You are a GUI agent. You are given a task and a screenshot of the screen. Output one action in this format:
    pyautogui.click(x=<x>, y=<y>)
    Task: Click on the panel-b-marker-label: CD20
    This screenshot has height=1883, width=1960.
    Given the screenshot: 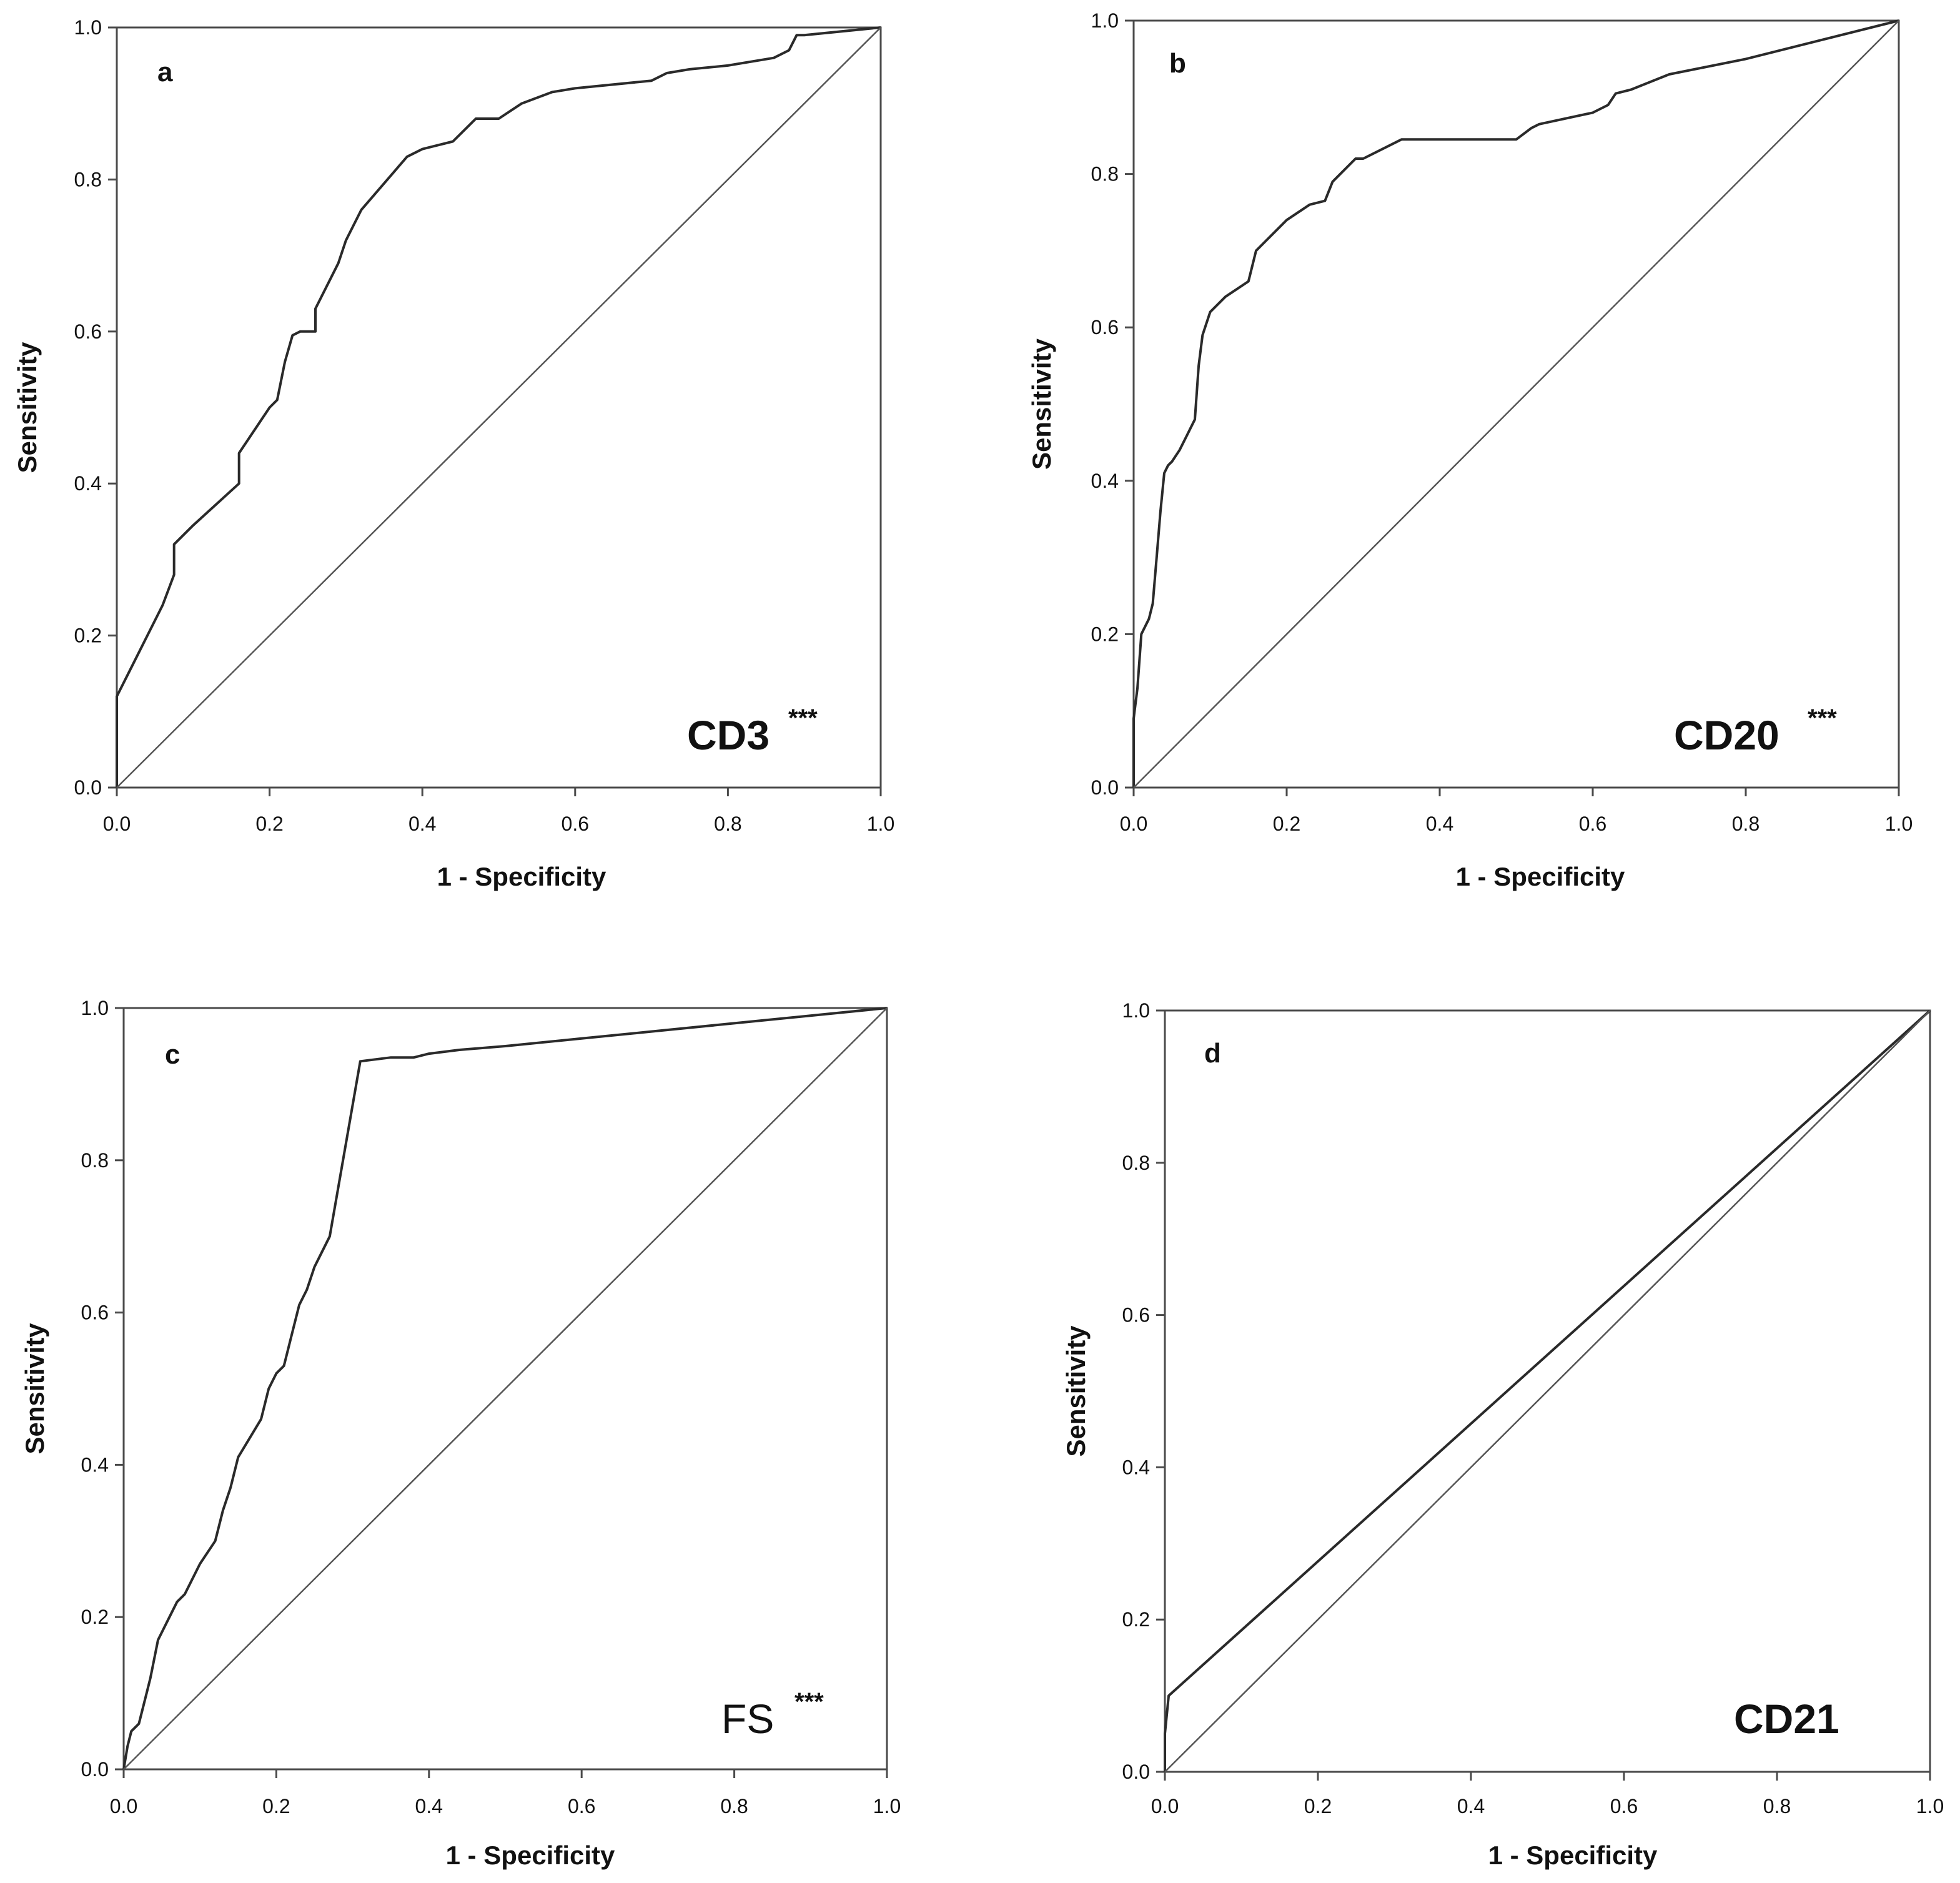 What is the action you would take?
    pyautogui.click(x=1726, y=735)
    